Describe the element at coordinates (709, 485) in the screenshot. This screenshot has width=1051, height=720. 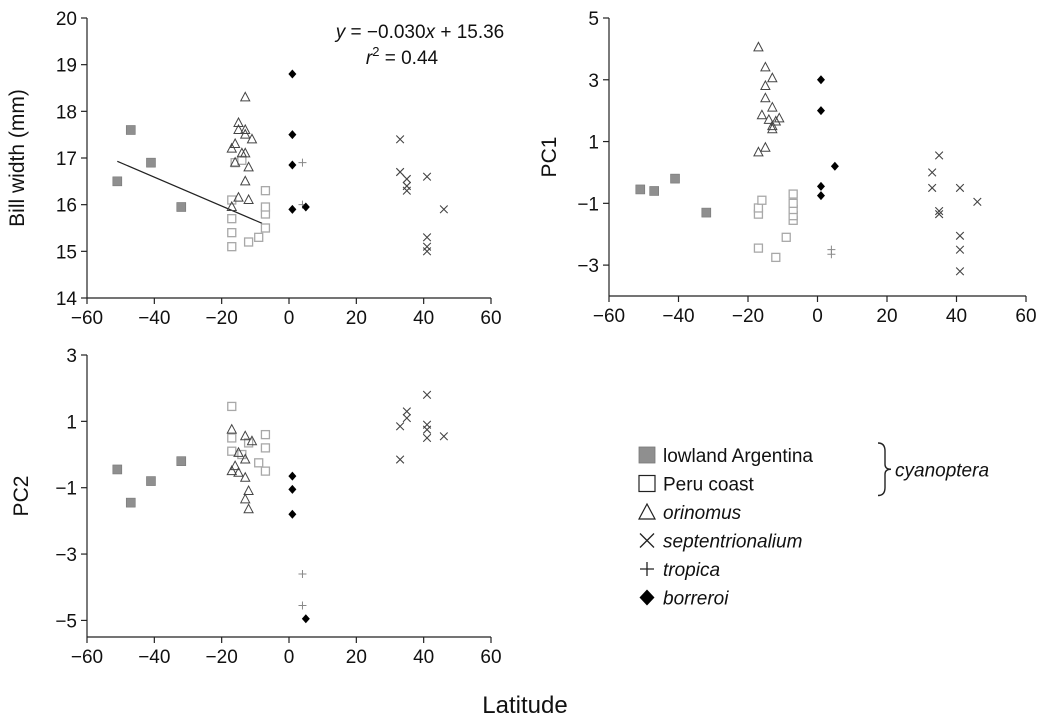
I see `legend-label-peru: Peru coast` at that location.